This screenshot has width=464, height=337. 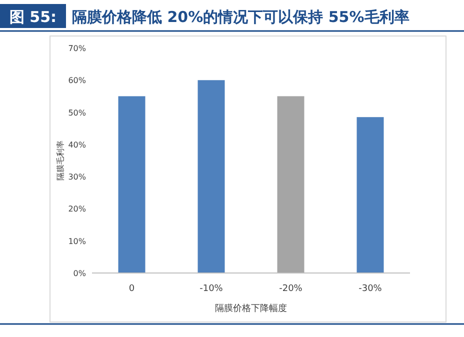 I want to click on chart-title: 图 55: 隔膜价格降低 20%的情况下可以保持 55%毛利率, so click(x=209, y=17).